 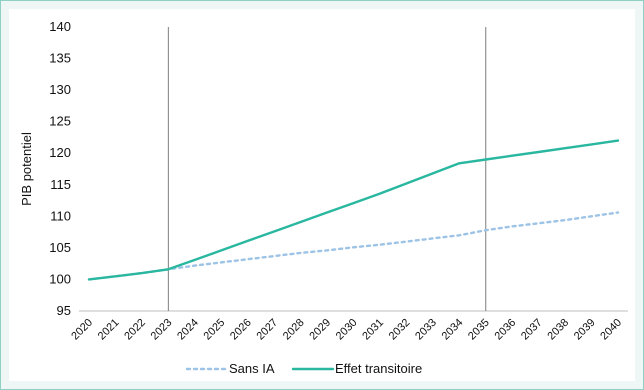 What do you see at coordinates (60, 247) in the screenshot?
I see `y-tick-label: 105` at bounding box center [60, 247].